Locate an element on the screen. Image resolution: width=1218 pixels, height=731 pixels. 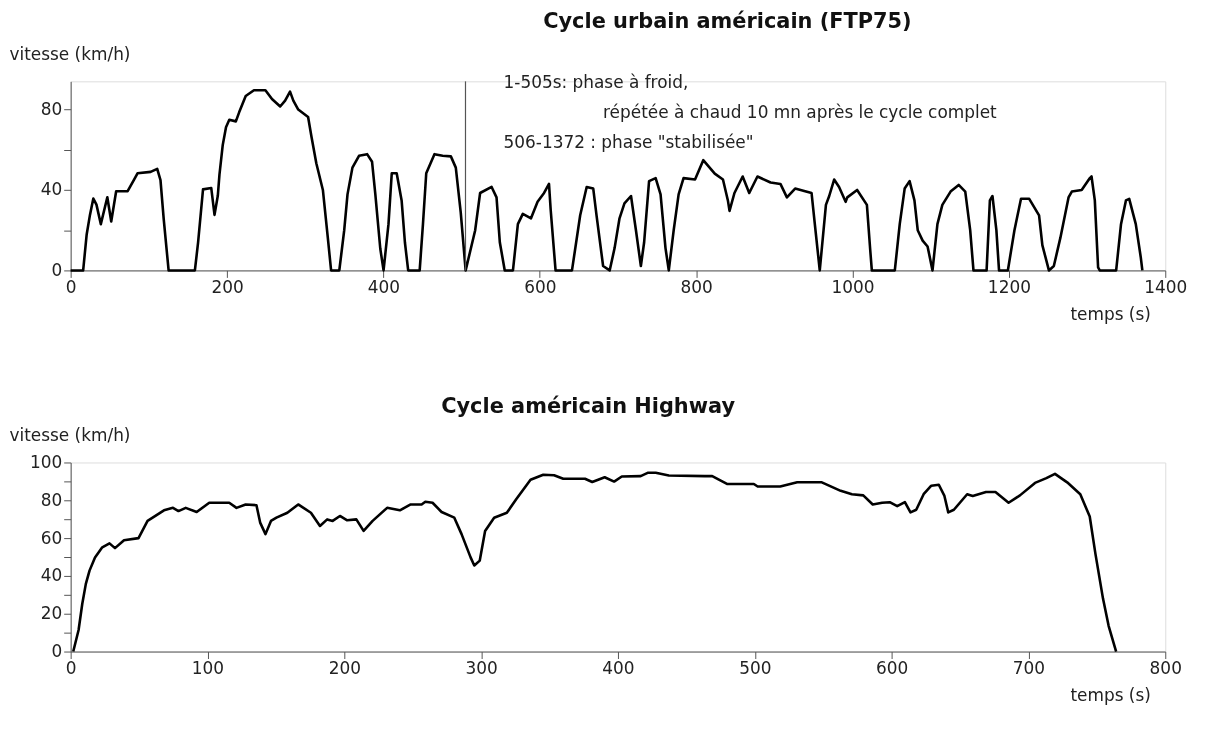
y-tick-label: 60 is located at coordinates (51, 537).